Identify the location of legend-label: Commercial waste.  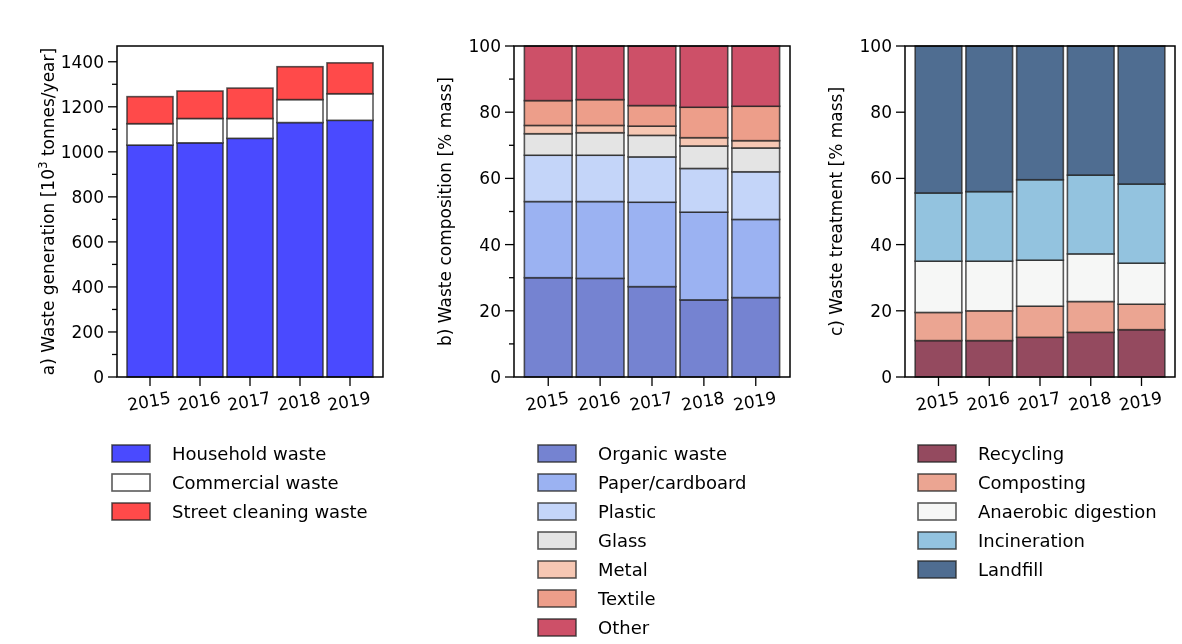
(255, 483).